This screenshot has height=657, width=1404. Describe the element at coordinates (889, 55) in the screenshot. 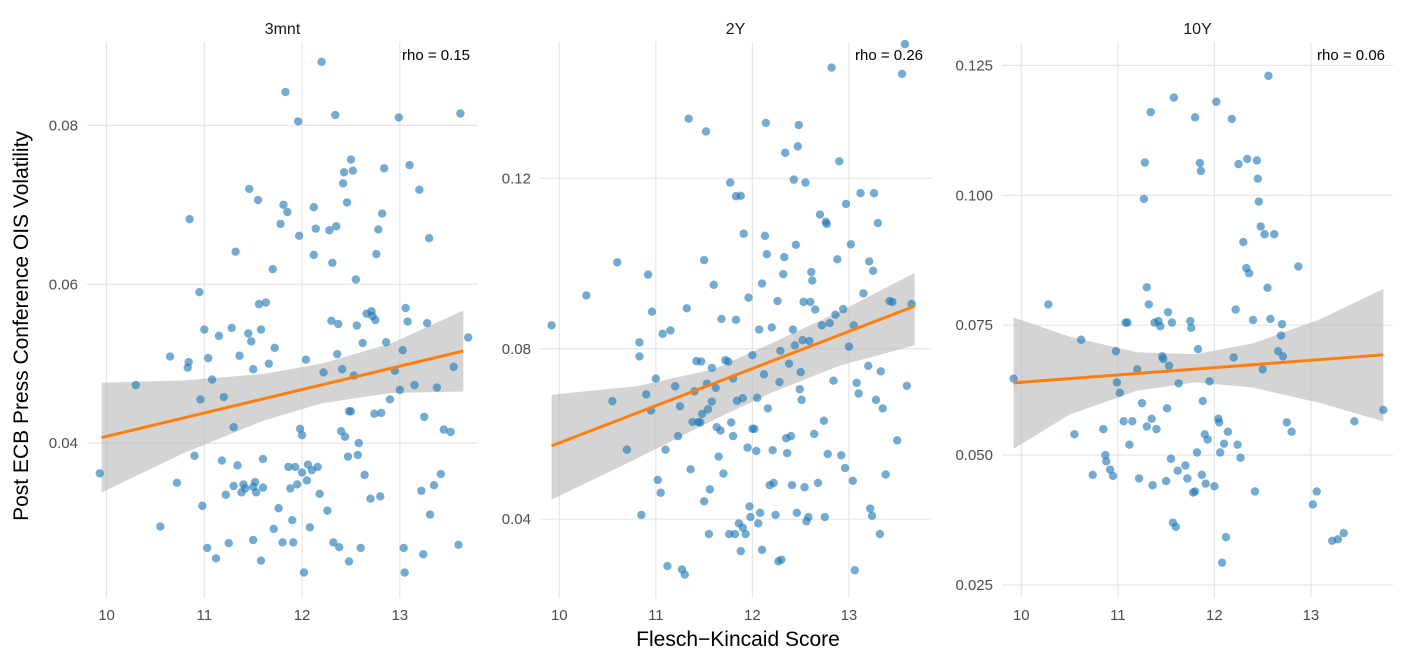

I see `rho-annotation: rho = 0.26` at that location.